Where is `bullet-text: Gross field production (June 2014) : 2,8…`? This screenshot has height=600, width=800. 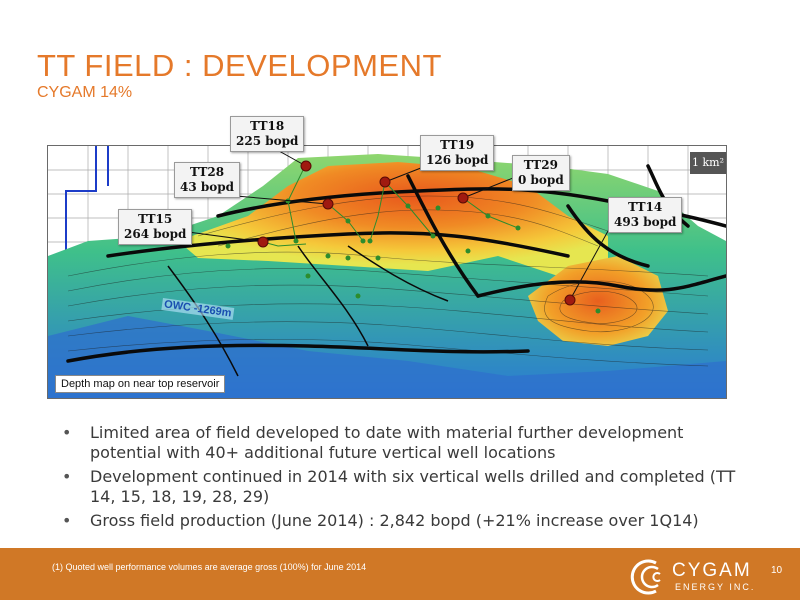 bullet-text: Gross field production (June 2014) : 2,8… is located at coordinates (394, 520).